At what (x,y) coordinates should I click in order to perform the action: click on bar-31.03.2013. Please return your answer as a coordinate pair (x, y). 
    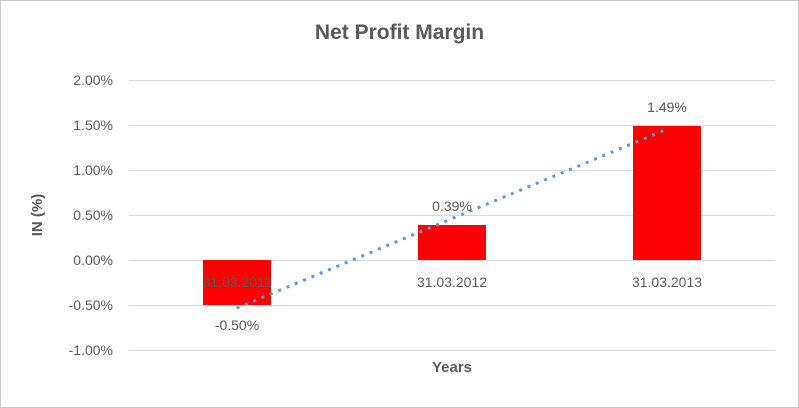
    Looking at the image, I should click on (667, 193).